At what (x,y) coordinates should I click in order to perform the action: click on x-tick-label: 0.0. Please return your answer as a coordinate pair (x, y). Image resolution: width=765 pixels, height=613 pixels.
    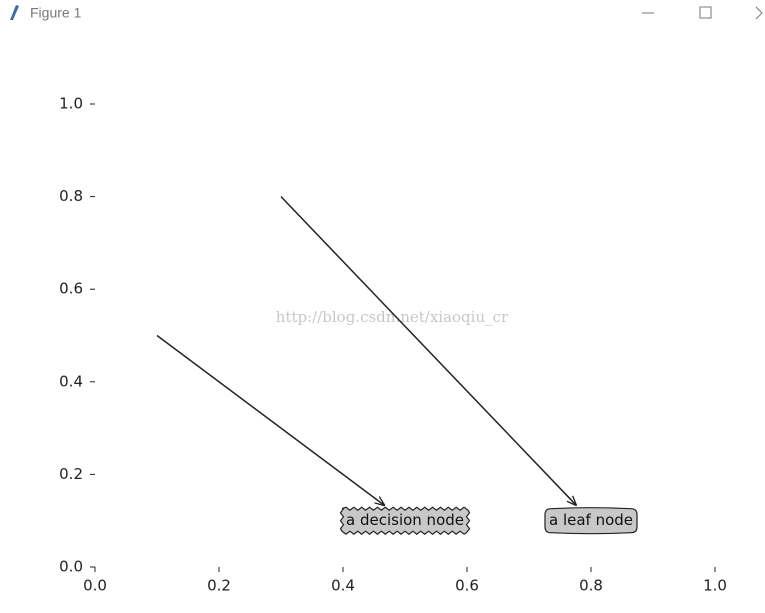
    Looking at the image, I should click on (95, 586).